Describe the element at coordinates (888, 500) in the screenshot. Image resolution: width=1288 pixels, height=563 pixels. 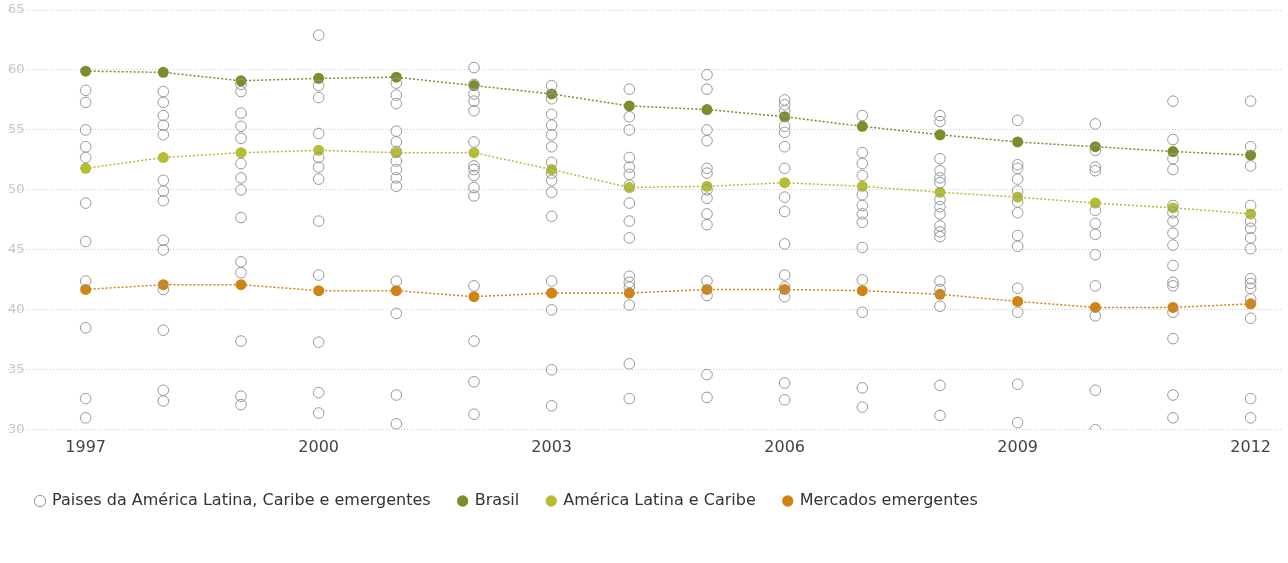
I see `legend-label: Mercados emergentes` at that location.